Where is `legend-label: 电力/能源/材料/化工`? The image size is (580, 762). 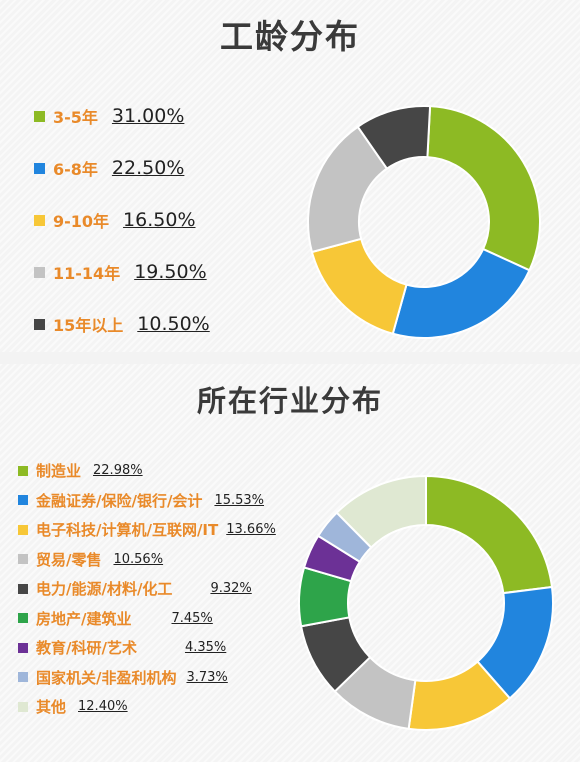 legend-label: 电力/能源/材料/化工 is located at coordinates (104, 589).